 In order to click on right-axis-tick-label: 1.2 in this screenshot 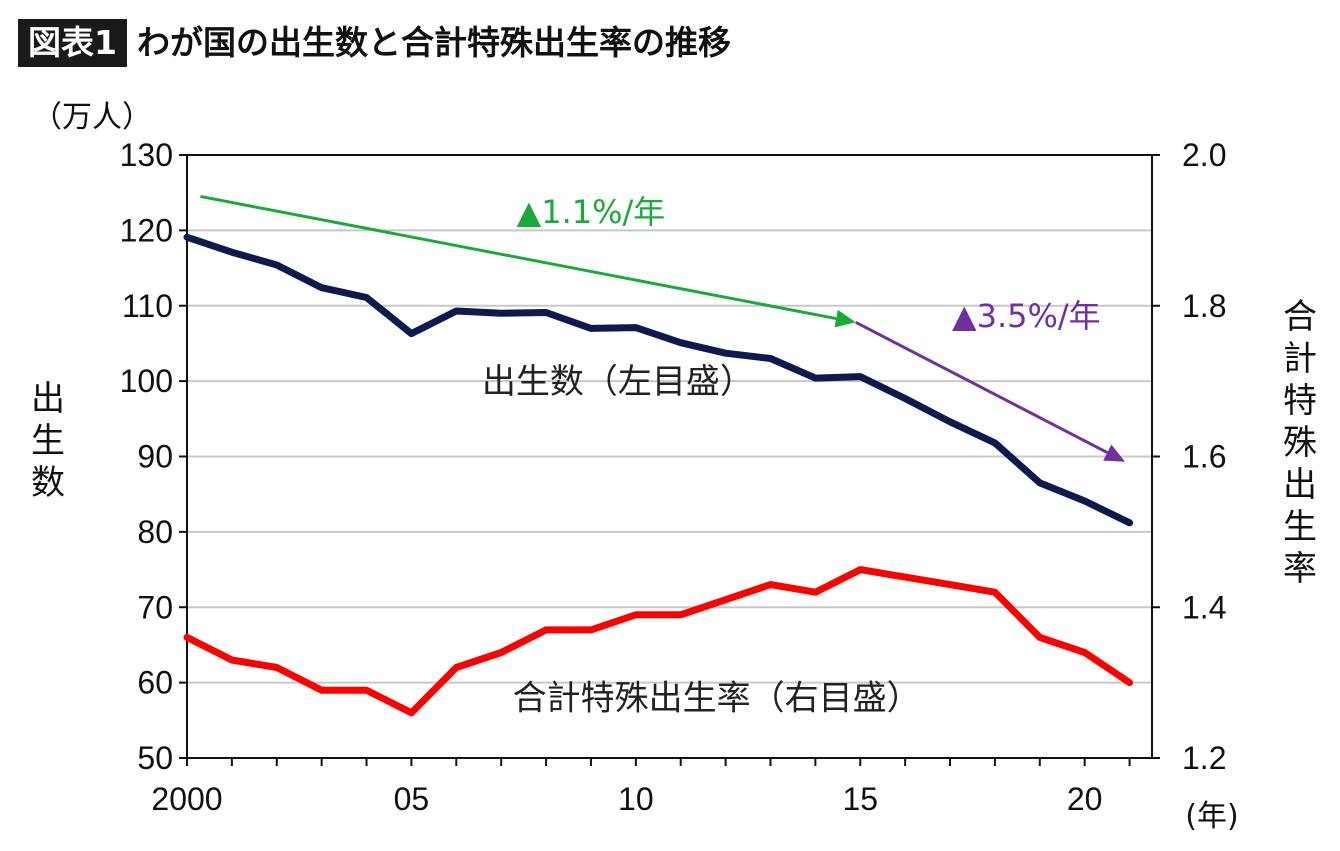, I will do `click(1204, 758)`.